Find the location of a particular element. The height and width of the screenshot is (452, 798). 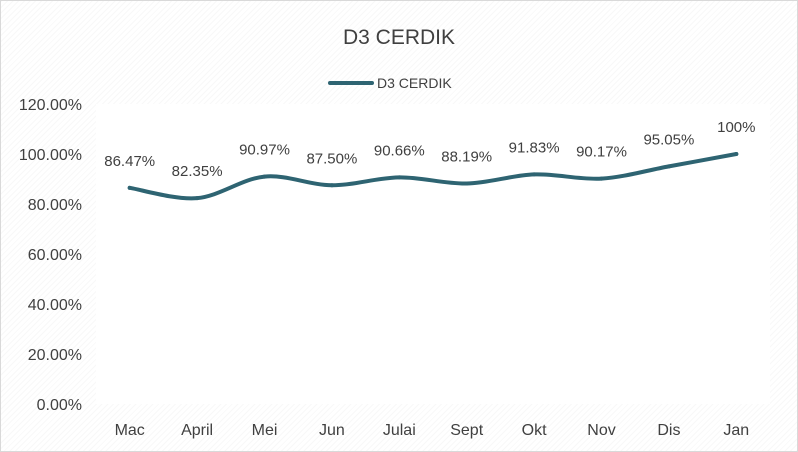

data-label: 90.17% is located at coordinates (601, 152).